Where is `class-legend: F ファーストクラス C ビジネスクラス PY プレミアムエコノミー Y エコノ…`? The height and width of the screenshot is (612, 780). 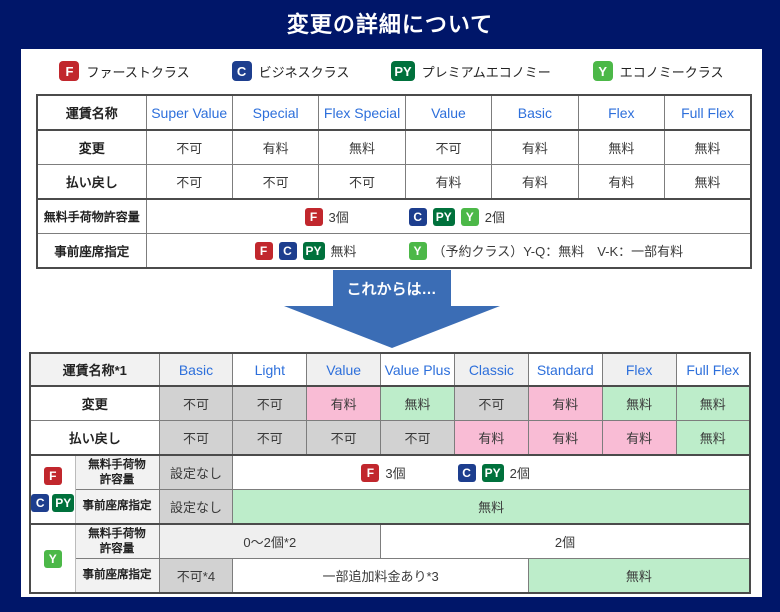
class-legend: F ファーストクラス C ビジネスクラス PY プレミアムエコノミー Y エコノ… is located at coordinates (391, 71).